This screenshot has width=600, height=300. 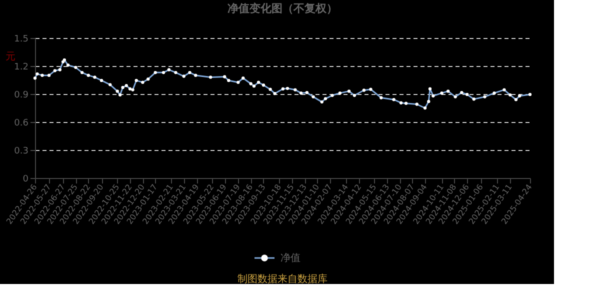 What do you see at coordinates (25, 179) in the screenshot?
I see `y-tick-label: 0` at bounding box center [25, 179].